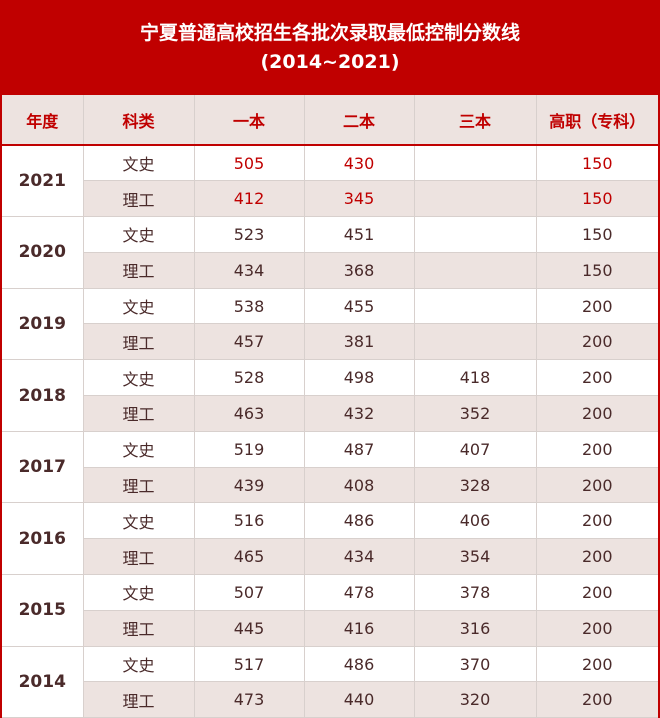 This screenshot has width=660, height=718. Describe the element at coordinates (249, 234) in the screenshot. I see `tier1-cell: 523` at that location.